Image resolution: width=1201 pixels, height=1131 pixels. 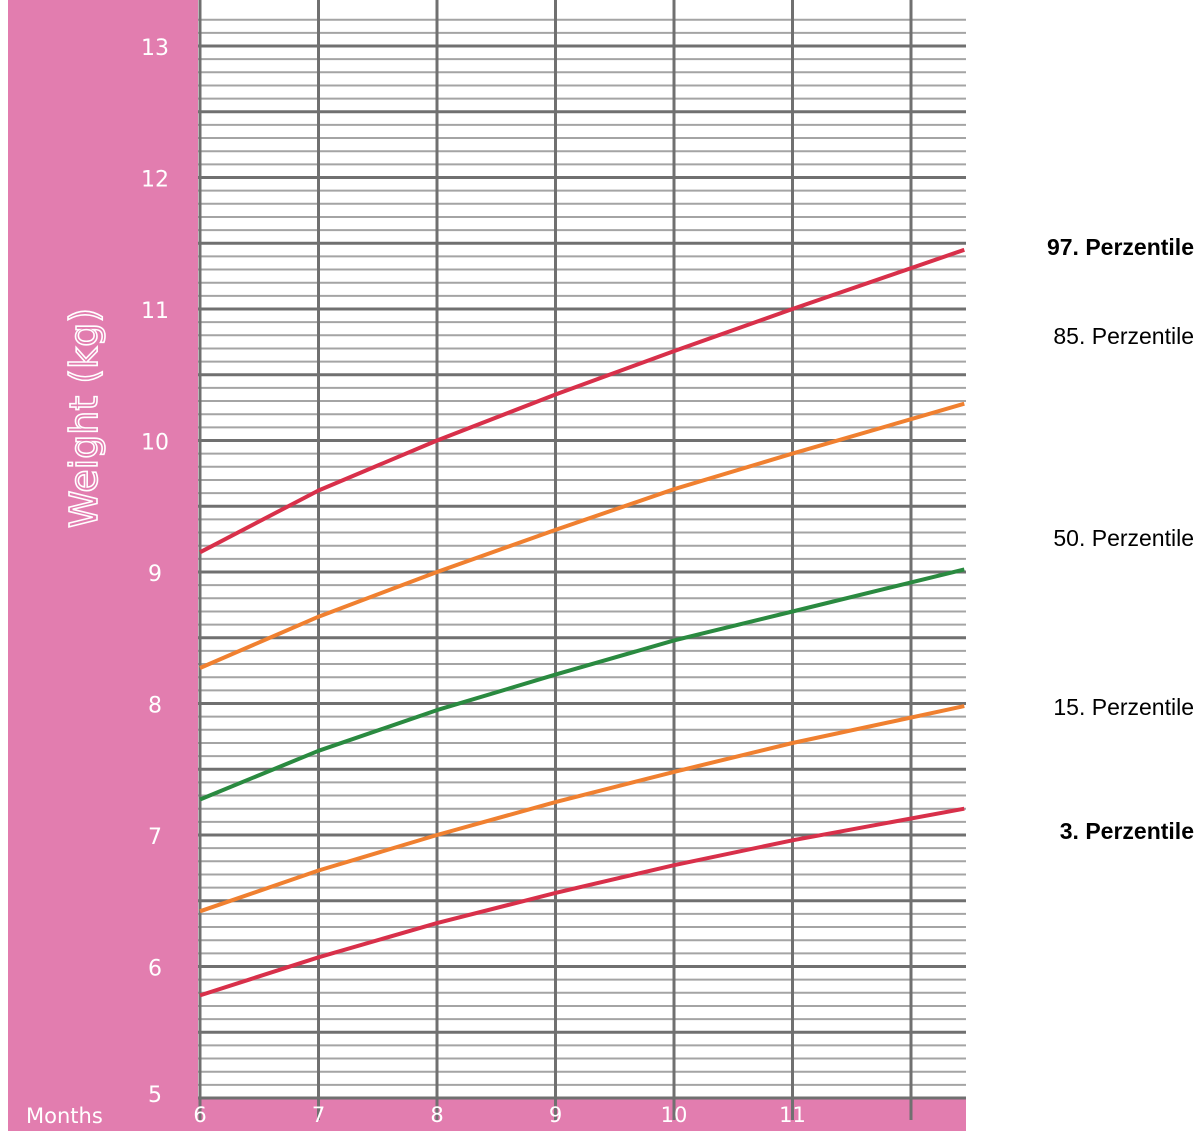 I want to click on percentile-label: 50. Perzentile, so click(x=1123, y=538).